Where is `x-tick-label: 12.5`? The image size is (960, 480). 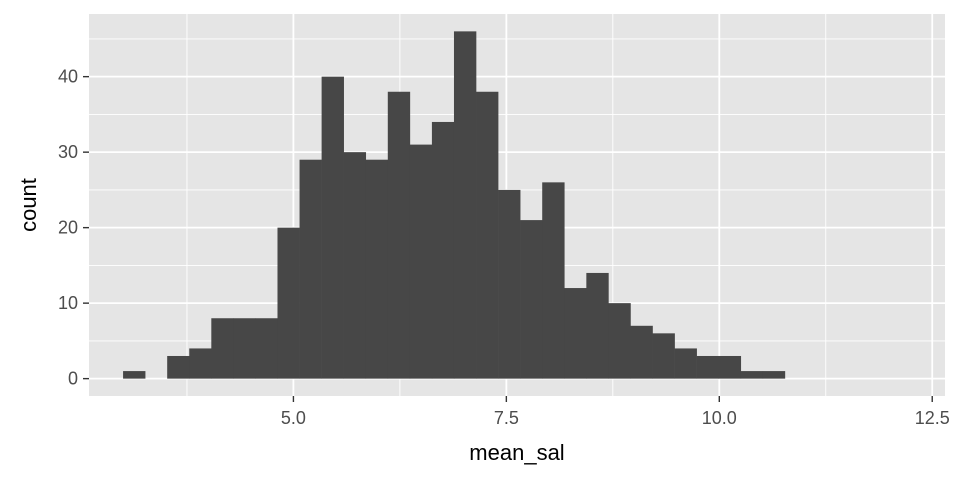 x-tick-label: 12.5 is located at coordinates (932, 418).